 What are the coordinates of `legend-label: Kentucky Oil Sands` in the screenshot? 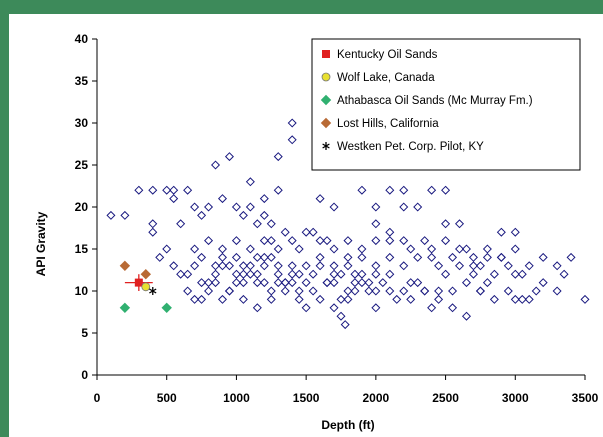 It's located at (387, 55).